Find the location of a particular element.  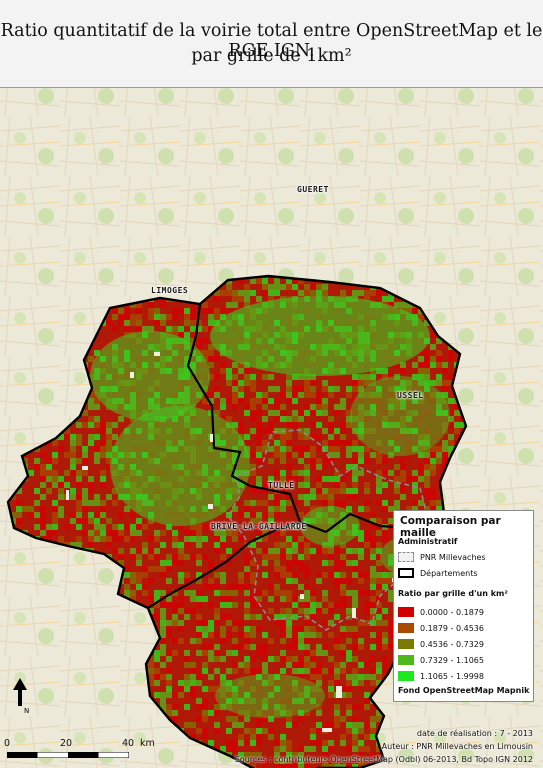

legend-class-2: 0.1879 - 0.4536 is located at coordinates (441, 628).